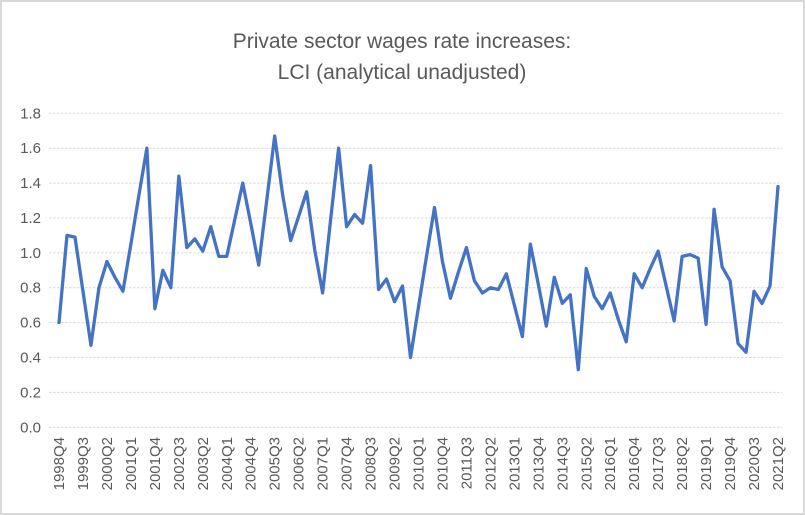  I want to click on x-axis-tick-label: 2015Q2, so click(586, 463).